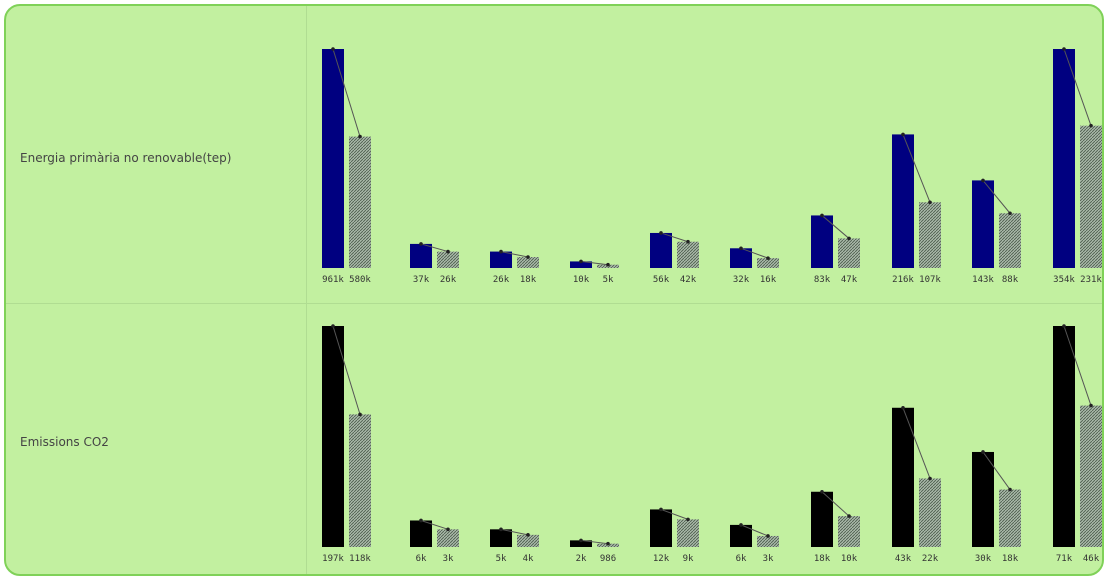 This screenshot has height=576, width=1108. Describe the element at coordinates (983, 559) in the screenshot. I see `bar-value-label: 30k` at that location.